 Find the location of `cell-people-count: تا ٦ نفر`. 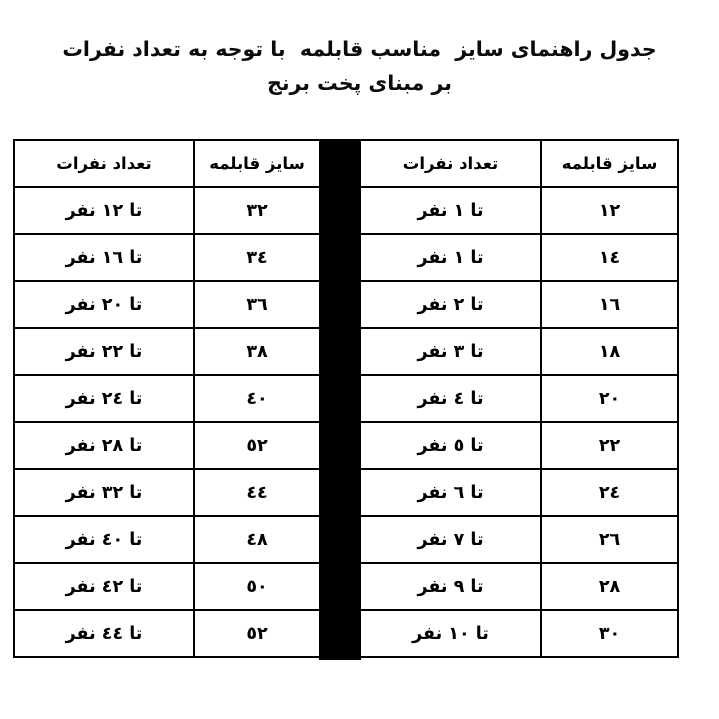

cell-people-count: تا ٦ نفر is located at coordinates (450, 492).